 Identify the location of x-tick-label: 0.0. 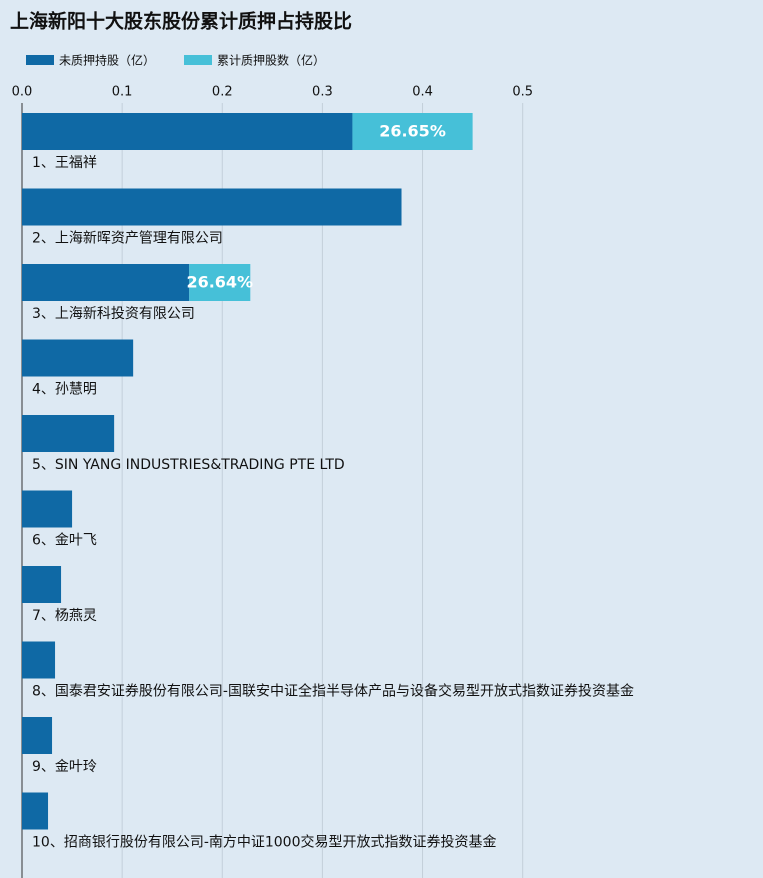
(22, 92).